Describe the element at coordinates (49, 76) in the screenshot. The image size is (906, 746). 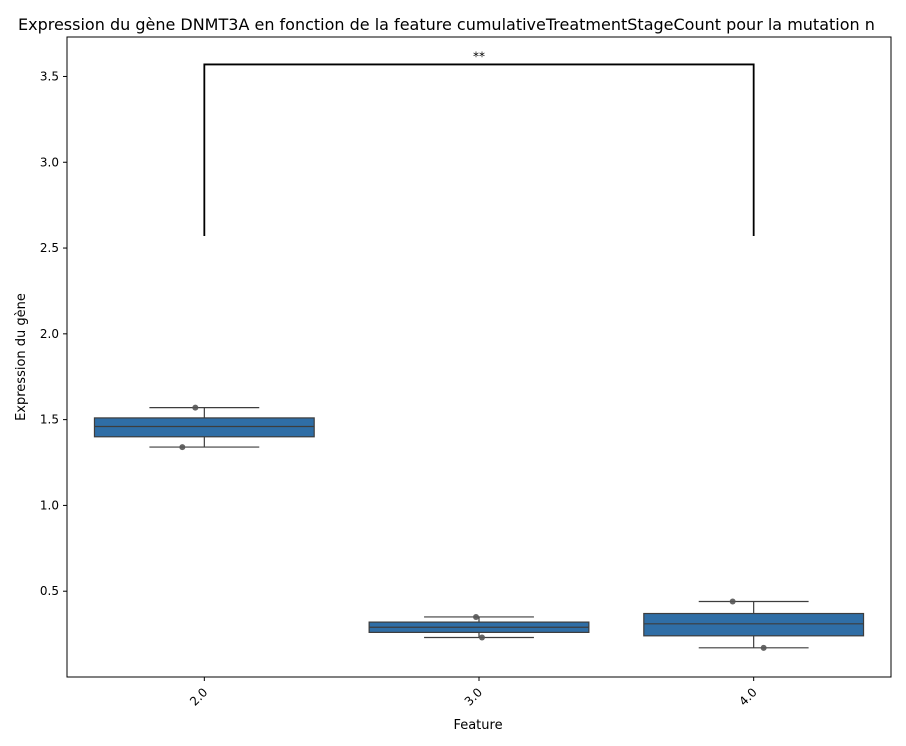
I see `y-tick-label: 3.5` at that location.